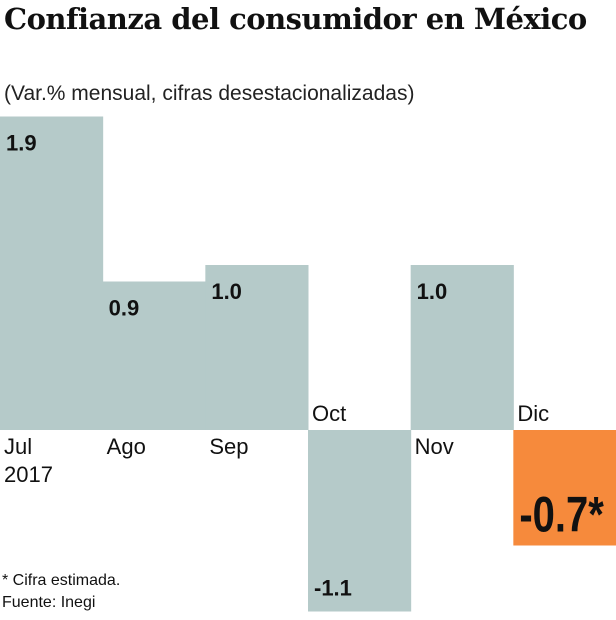 The image size is (616, 620). I want to click on value-label: 0.9, so click(124, 308).